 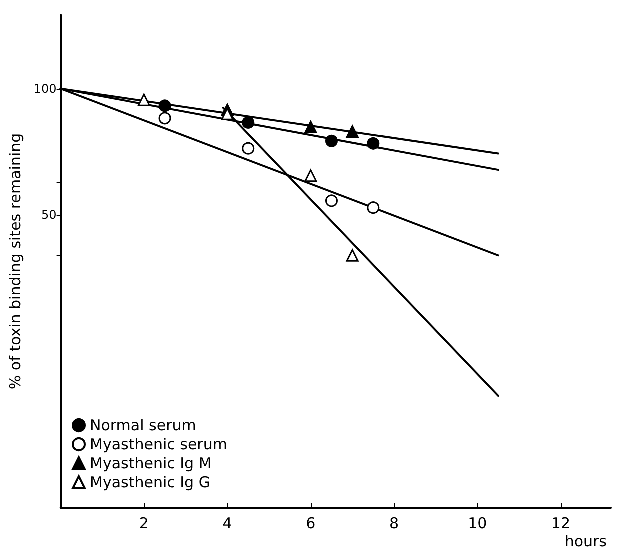 What do you see at coordinates (478, 523) in the screenshot?
I see `x-tick-label: 10` at bounding box center [478, 523].